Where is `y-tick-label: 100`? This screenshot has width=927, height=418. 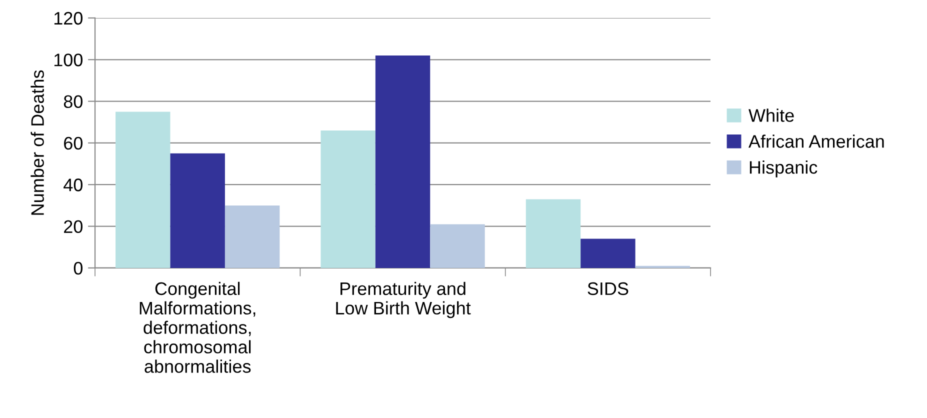
y-tick-label: 100 is located at coordinates (68, 60).